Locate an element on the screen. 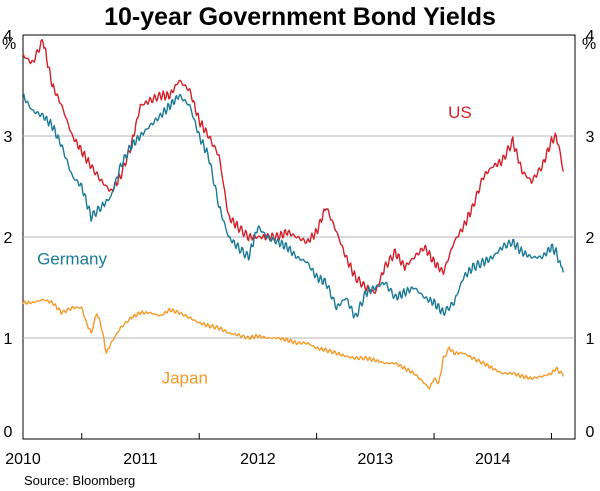  y-tick-label-left: 0 is located at coordinates (8, 432).